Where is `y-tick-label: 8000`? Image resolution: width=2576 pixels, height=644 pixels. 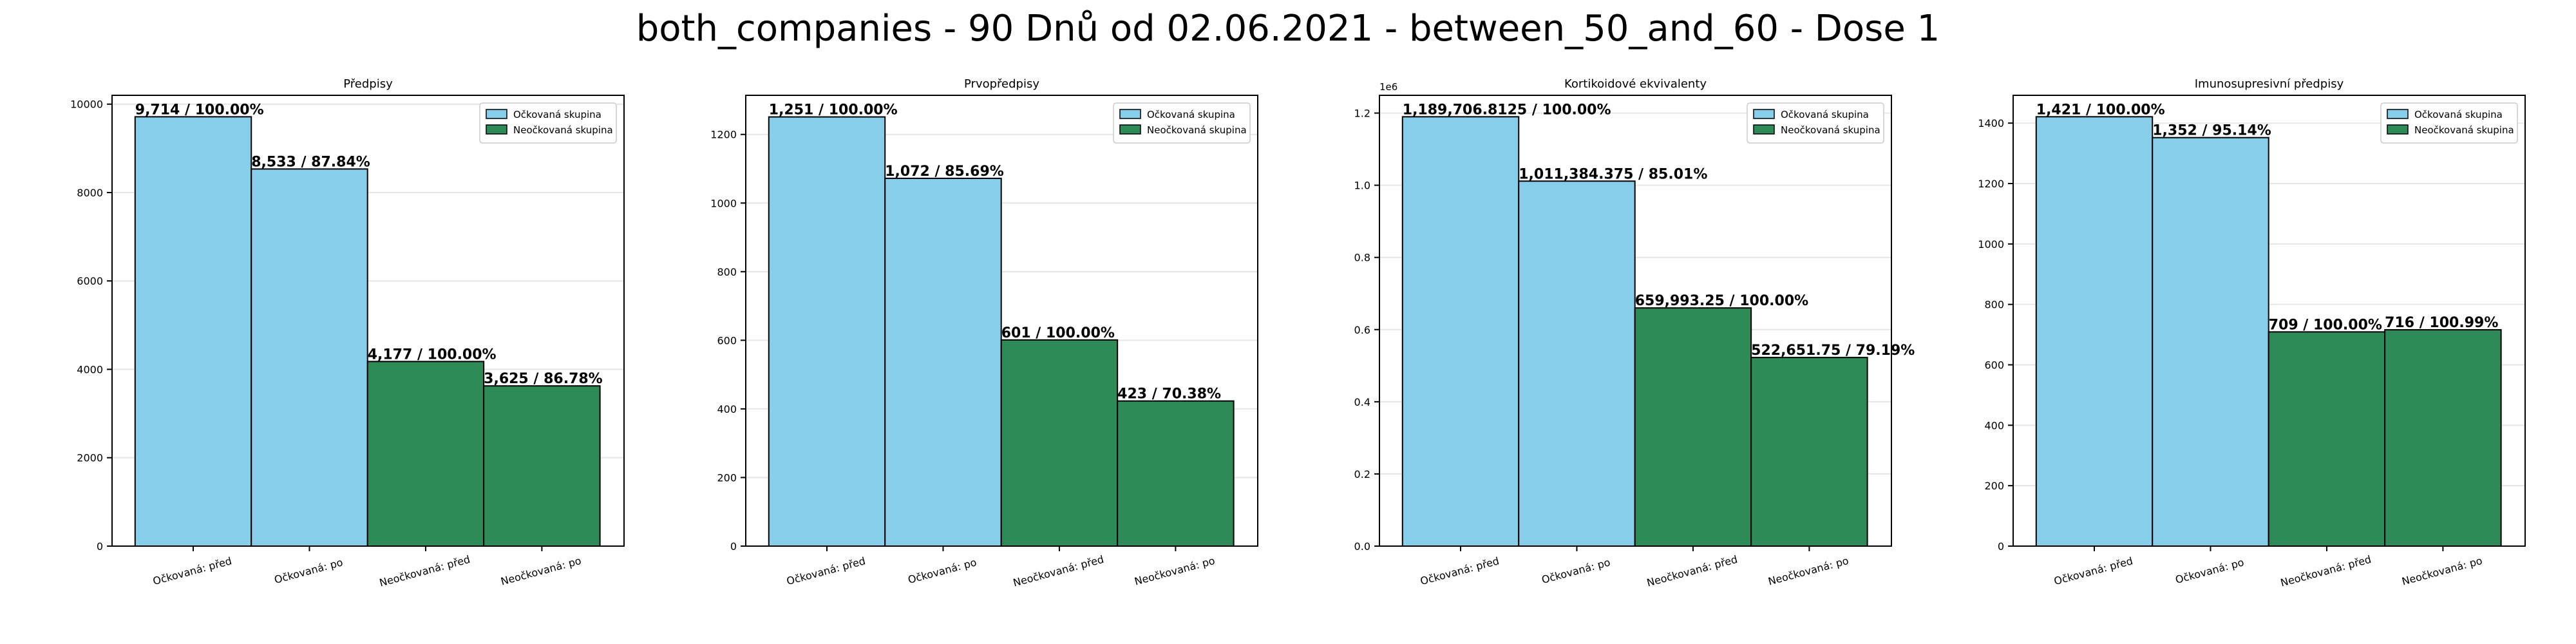 y-tick-label: 8000 is located at coordinates (90, 193).